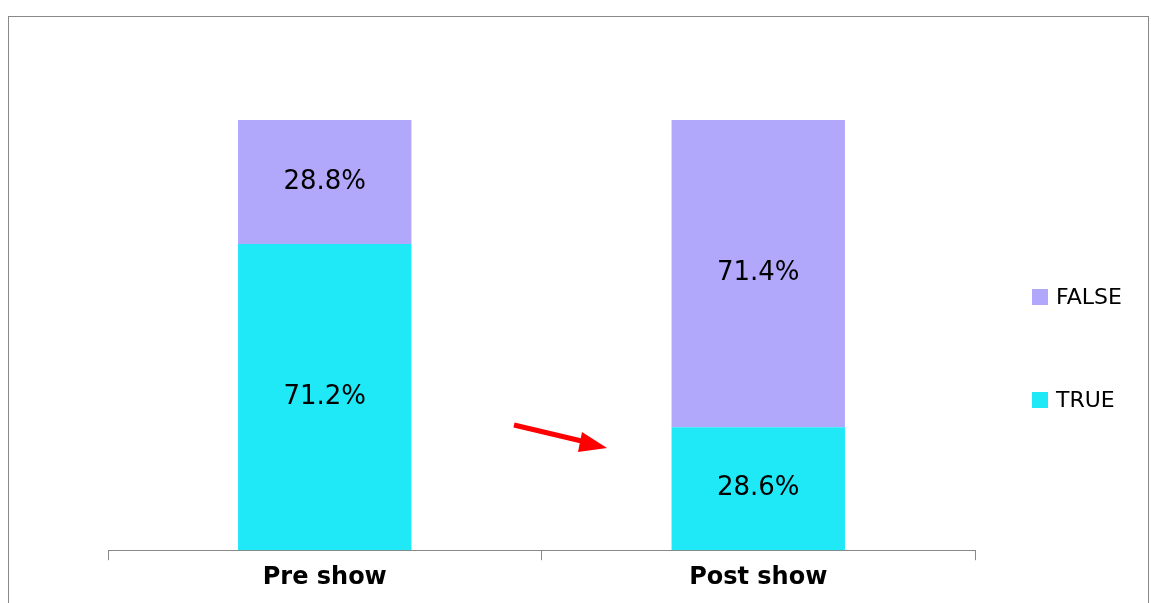 The width and height of the screenshot is (1151, 603). I want to click on data-label: 71.2%, so click(325, 394).